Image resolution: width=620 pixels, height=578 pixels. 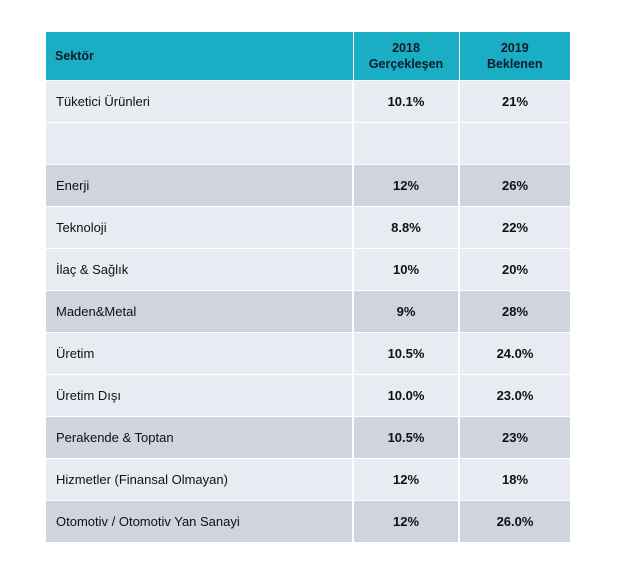 What do you see at coordinates (200, 227) in the screenshot?
I see `cell-sector: Teknoloji` at bounding box center [200, 227].